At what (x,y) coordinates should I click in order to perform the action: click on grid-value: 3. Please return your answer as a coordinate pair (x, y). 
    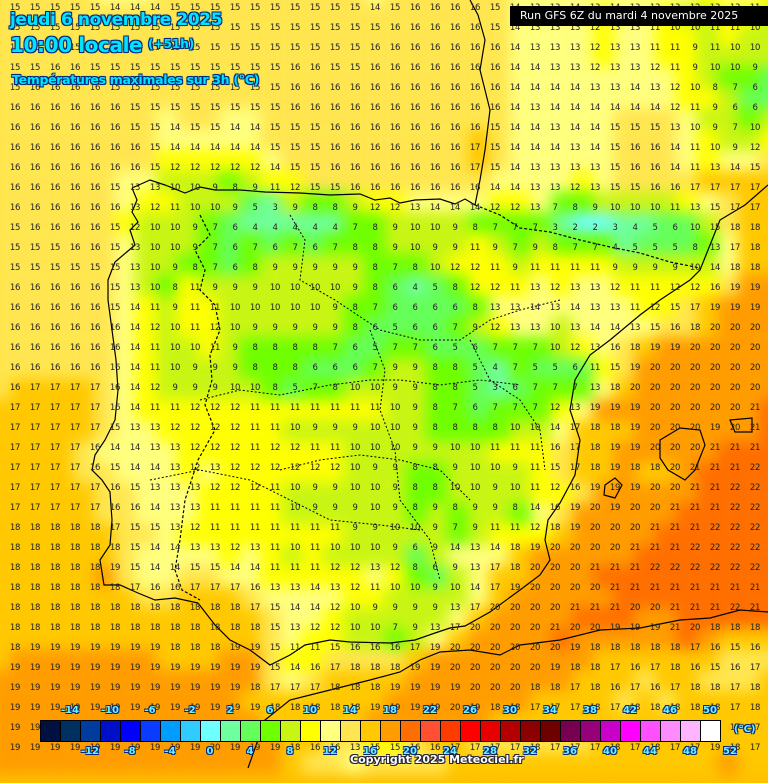
    Looking at the image, I should click on (615, 228).